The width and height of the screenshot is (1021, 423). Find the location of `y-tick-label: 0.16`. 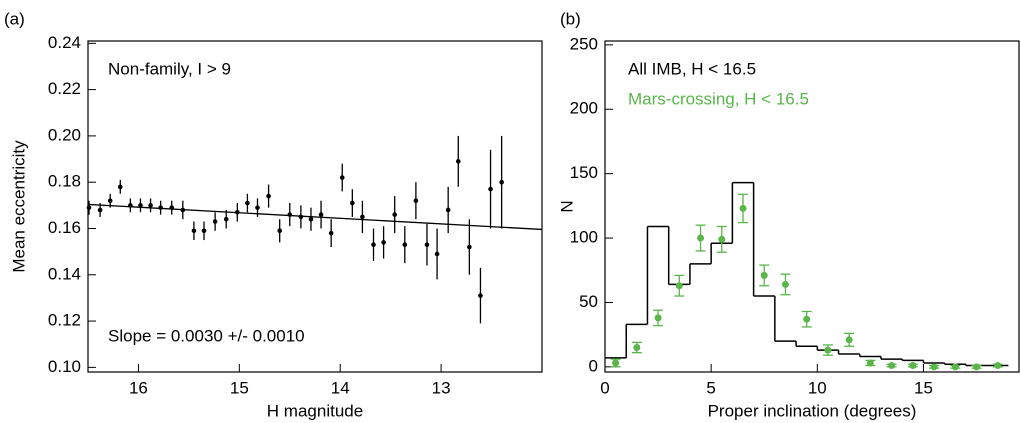

y-tick-label: 0.16 is located at coordinates (64, 227).